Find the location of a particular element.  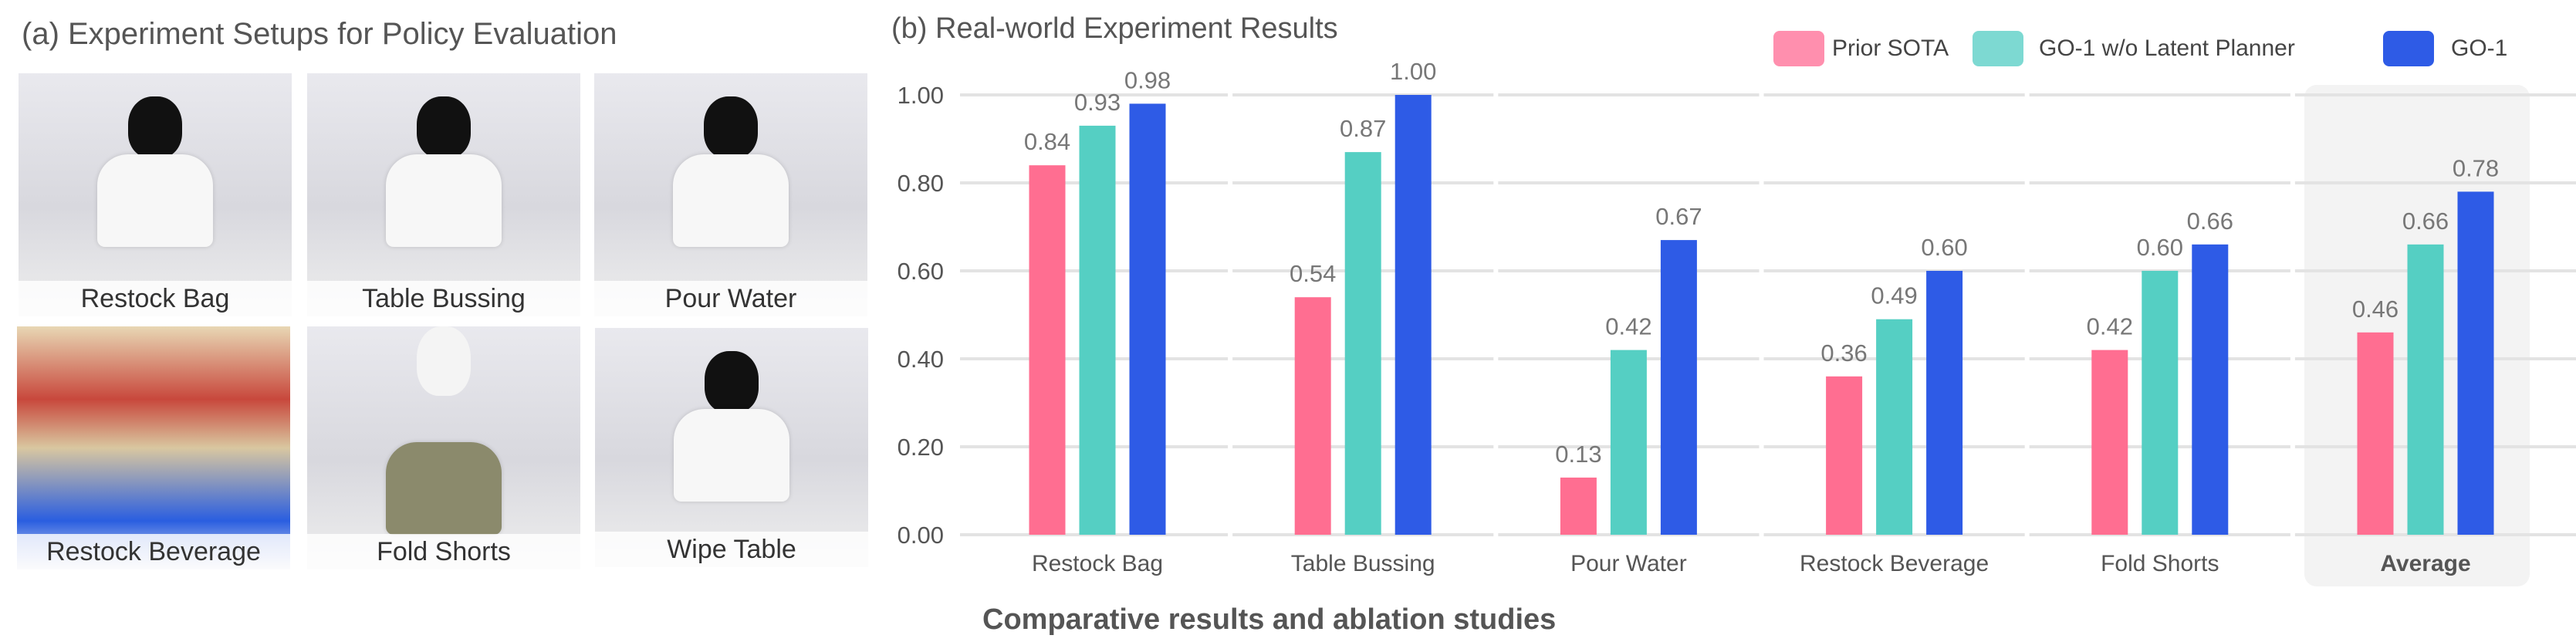

shorts-image is located at coordinates (444, 488).